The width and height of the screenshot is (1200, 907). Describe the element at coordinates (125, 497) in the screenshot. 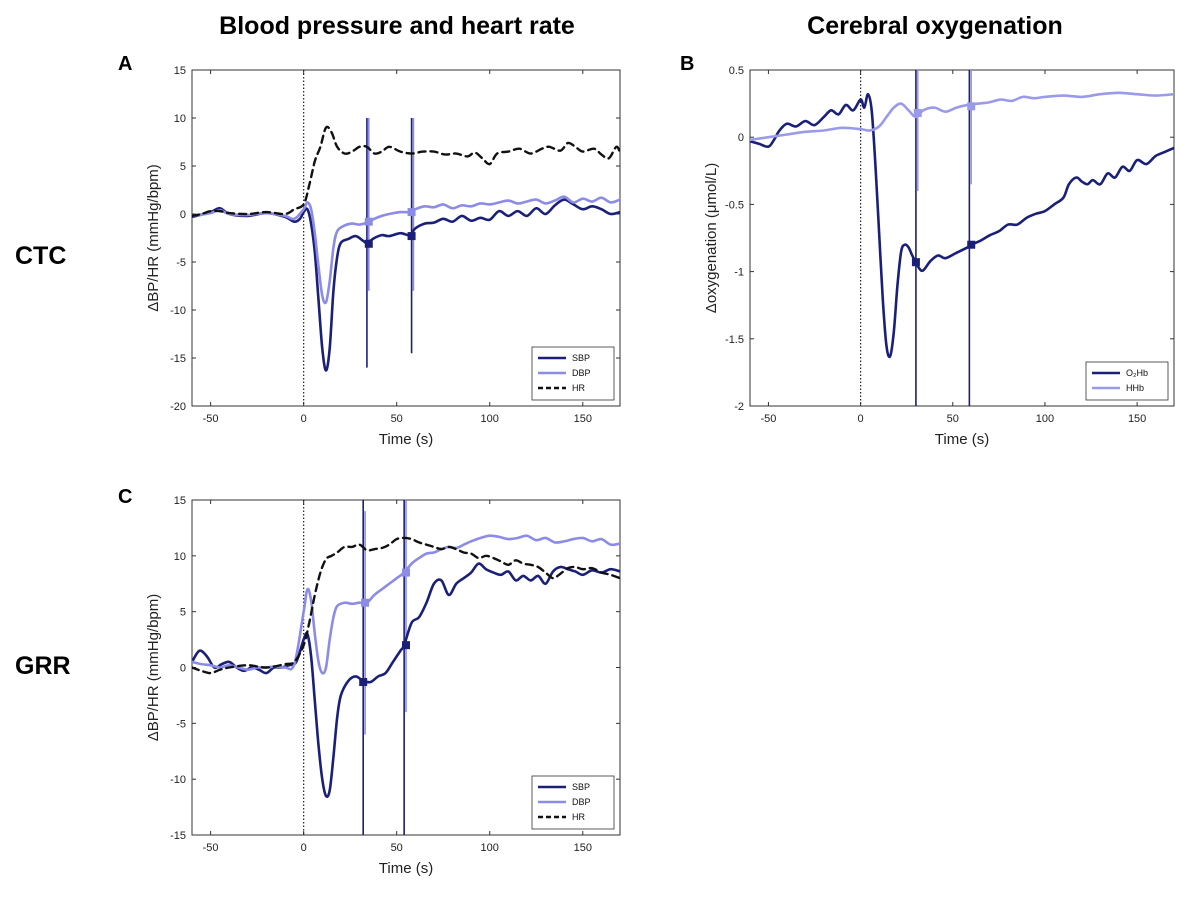

I see `panel-label-c: C` at that location.